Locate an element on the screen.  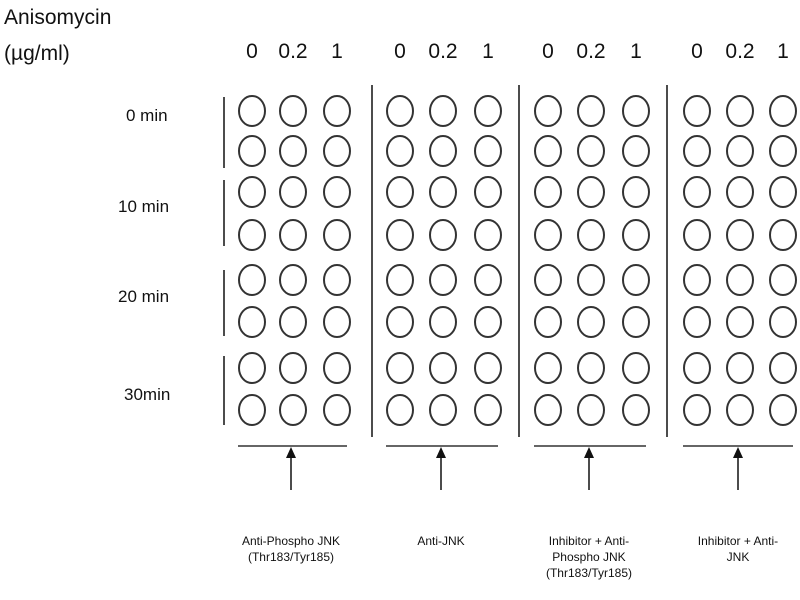
axis-title-line2: (µg/ml) is located at coordinates (37, 53).